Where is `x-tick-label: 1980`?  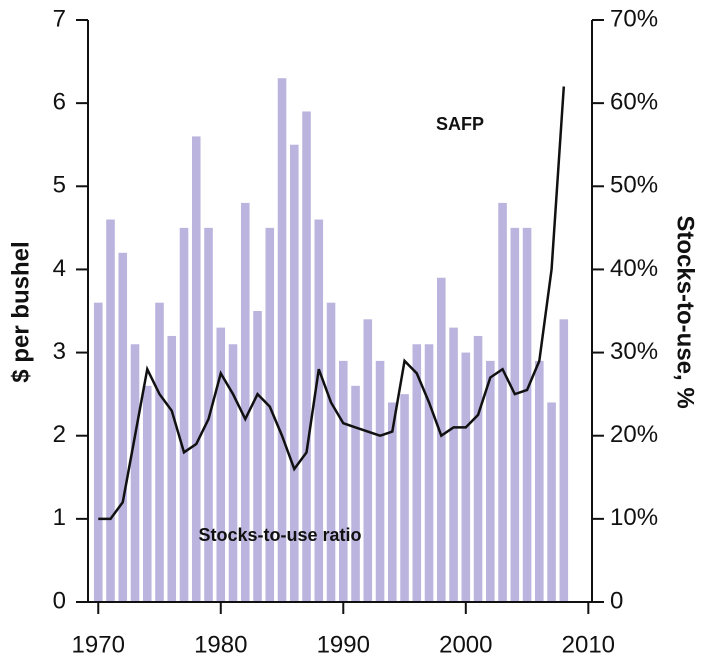 x-tick-label: 1980 is located at coordinates (220, 644).